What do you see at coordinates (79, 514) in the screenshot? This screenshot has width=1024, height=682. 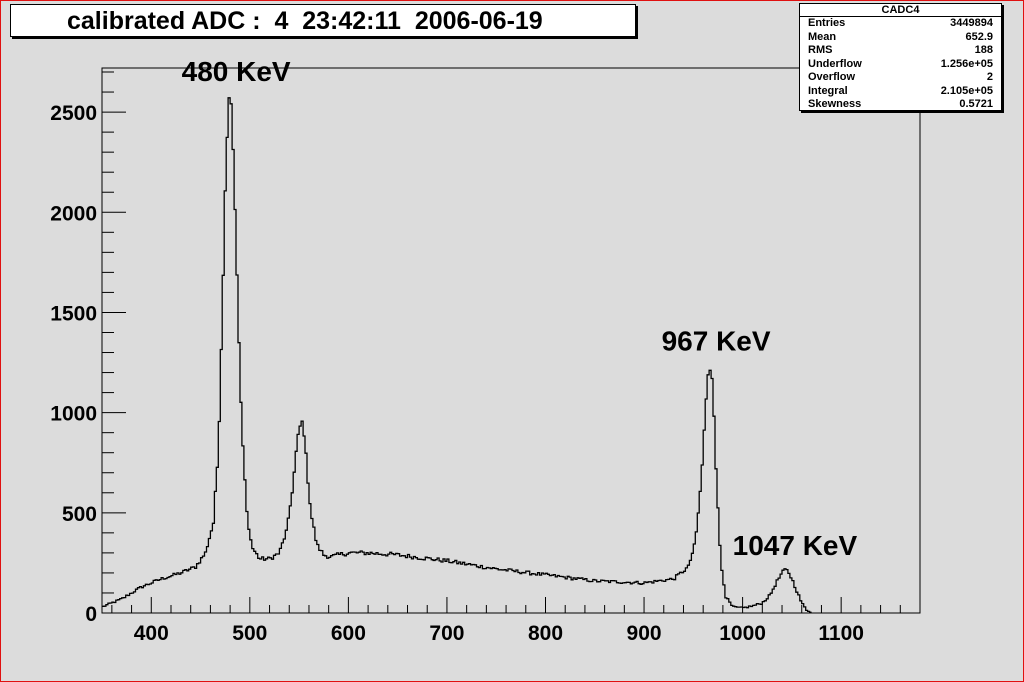 I see `y-tick-label: 500` at bounding box center [79, 514].